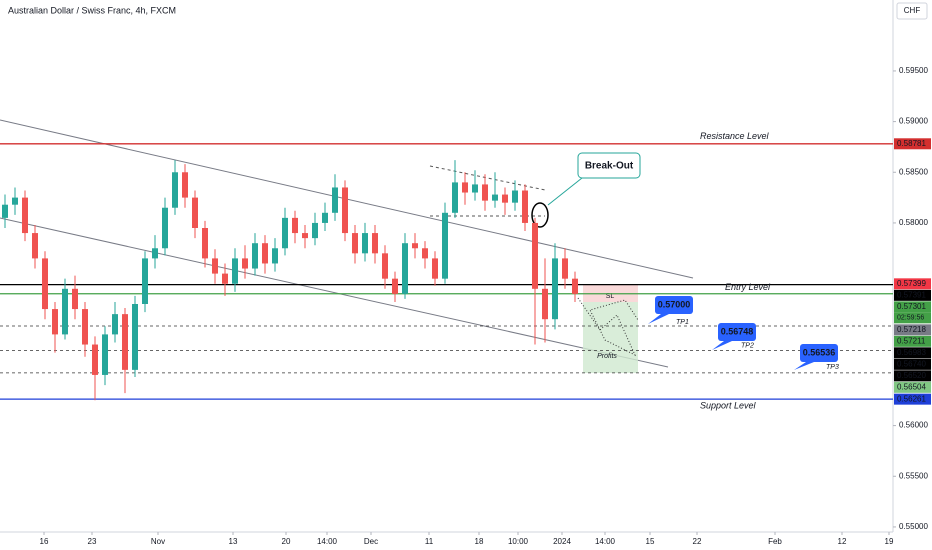 The height and width of the screenshot is (550, 932). Describe the element at coordinates (233, 541) in the screenshot. I see `x-tick-label: 13` at that location.